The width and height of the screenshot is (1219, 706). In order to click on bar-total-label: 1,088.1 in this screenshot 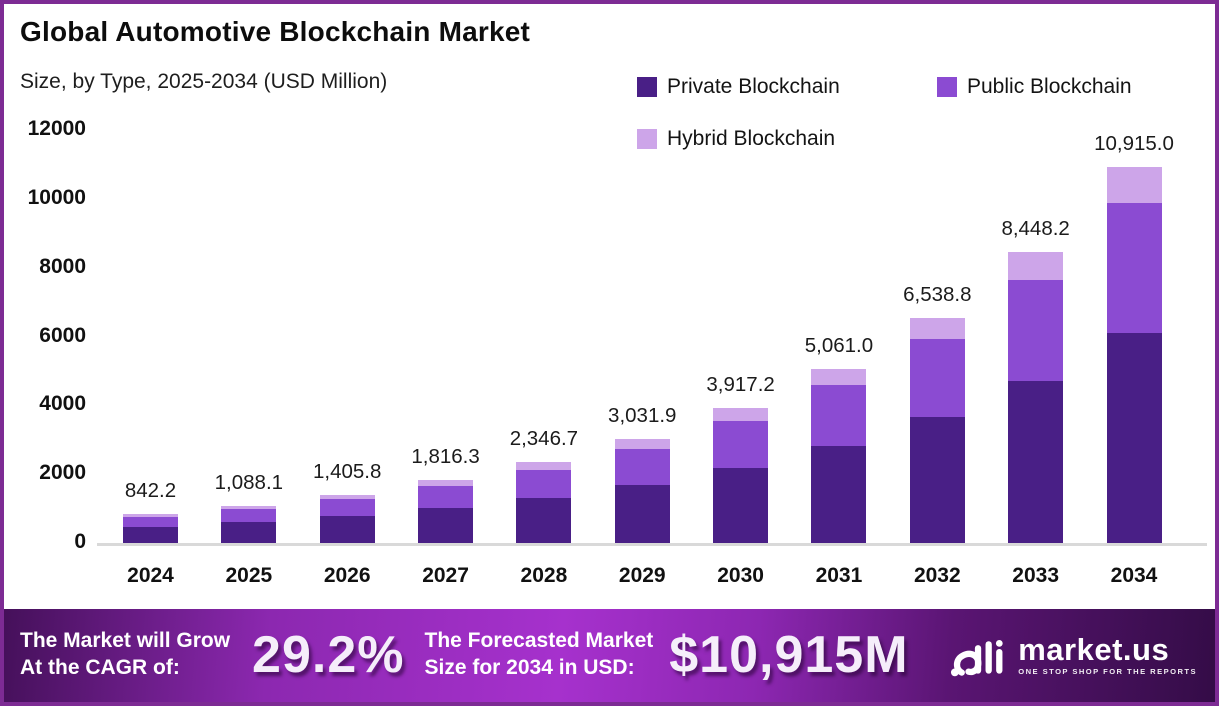, I will do `click(249, 482)`.